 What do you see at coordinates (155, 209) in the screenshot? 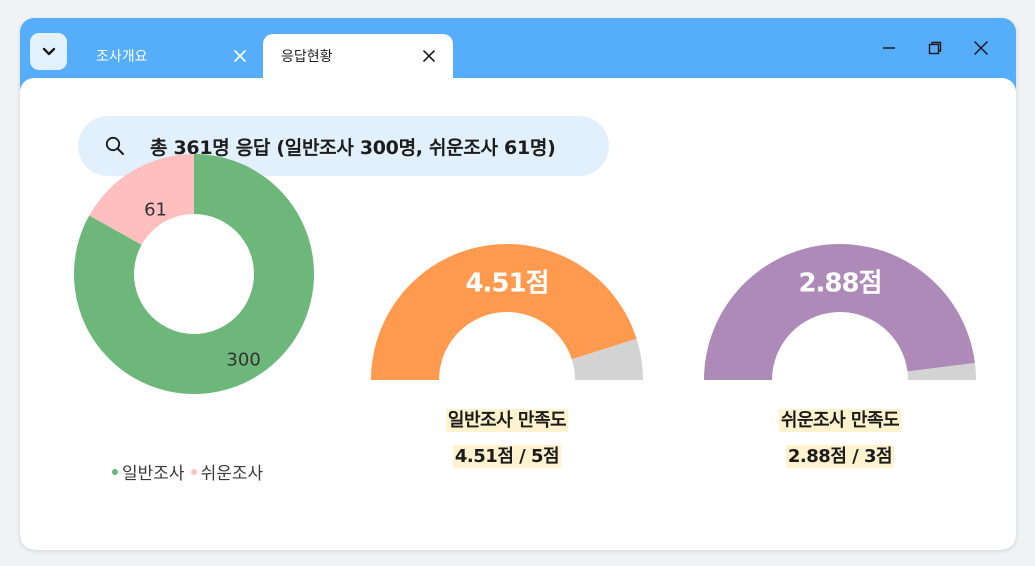
I see `donut-data-label: 61` at bounding box center [155, 209].